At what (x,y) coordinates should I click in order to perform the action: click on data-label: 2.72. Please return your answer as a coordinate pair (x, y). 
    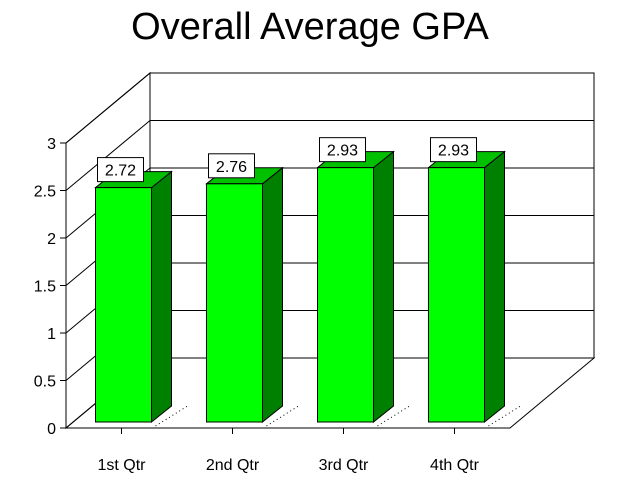
    Looking at the image, I should click on (120, 171).